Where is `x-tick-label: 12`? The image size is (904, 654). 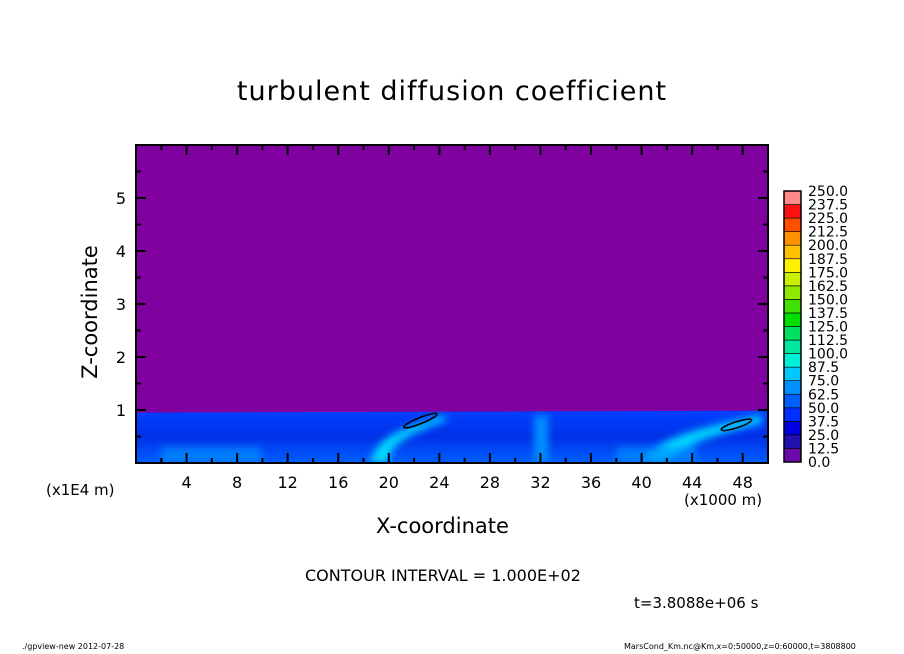 x-tick-label: 12 is located at coordinates (288, 482).